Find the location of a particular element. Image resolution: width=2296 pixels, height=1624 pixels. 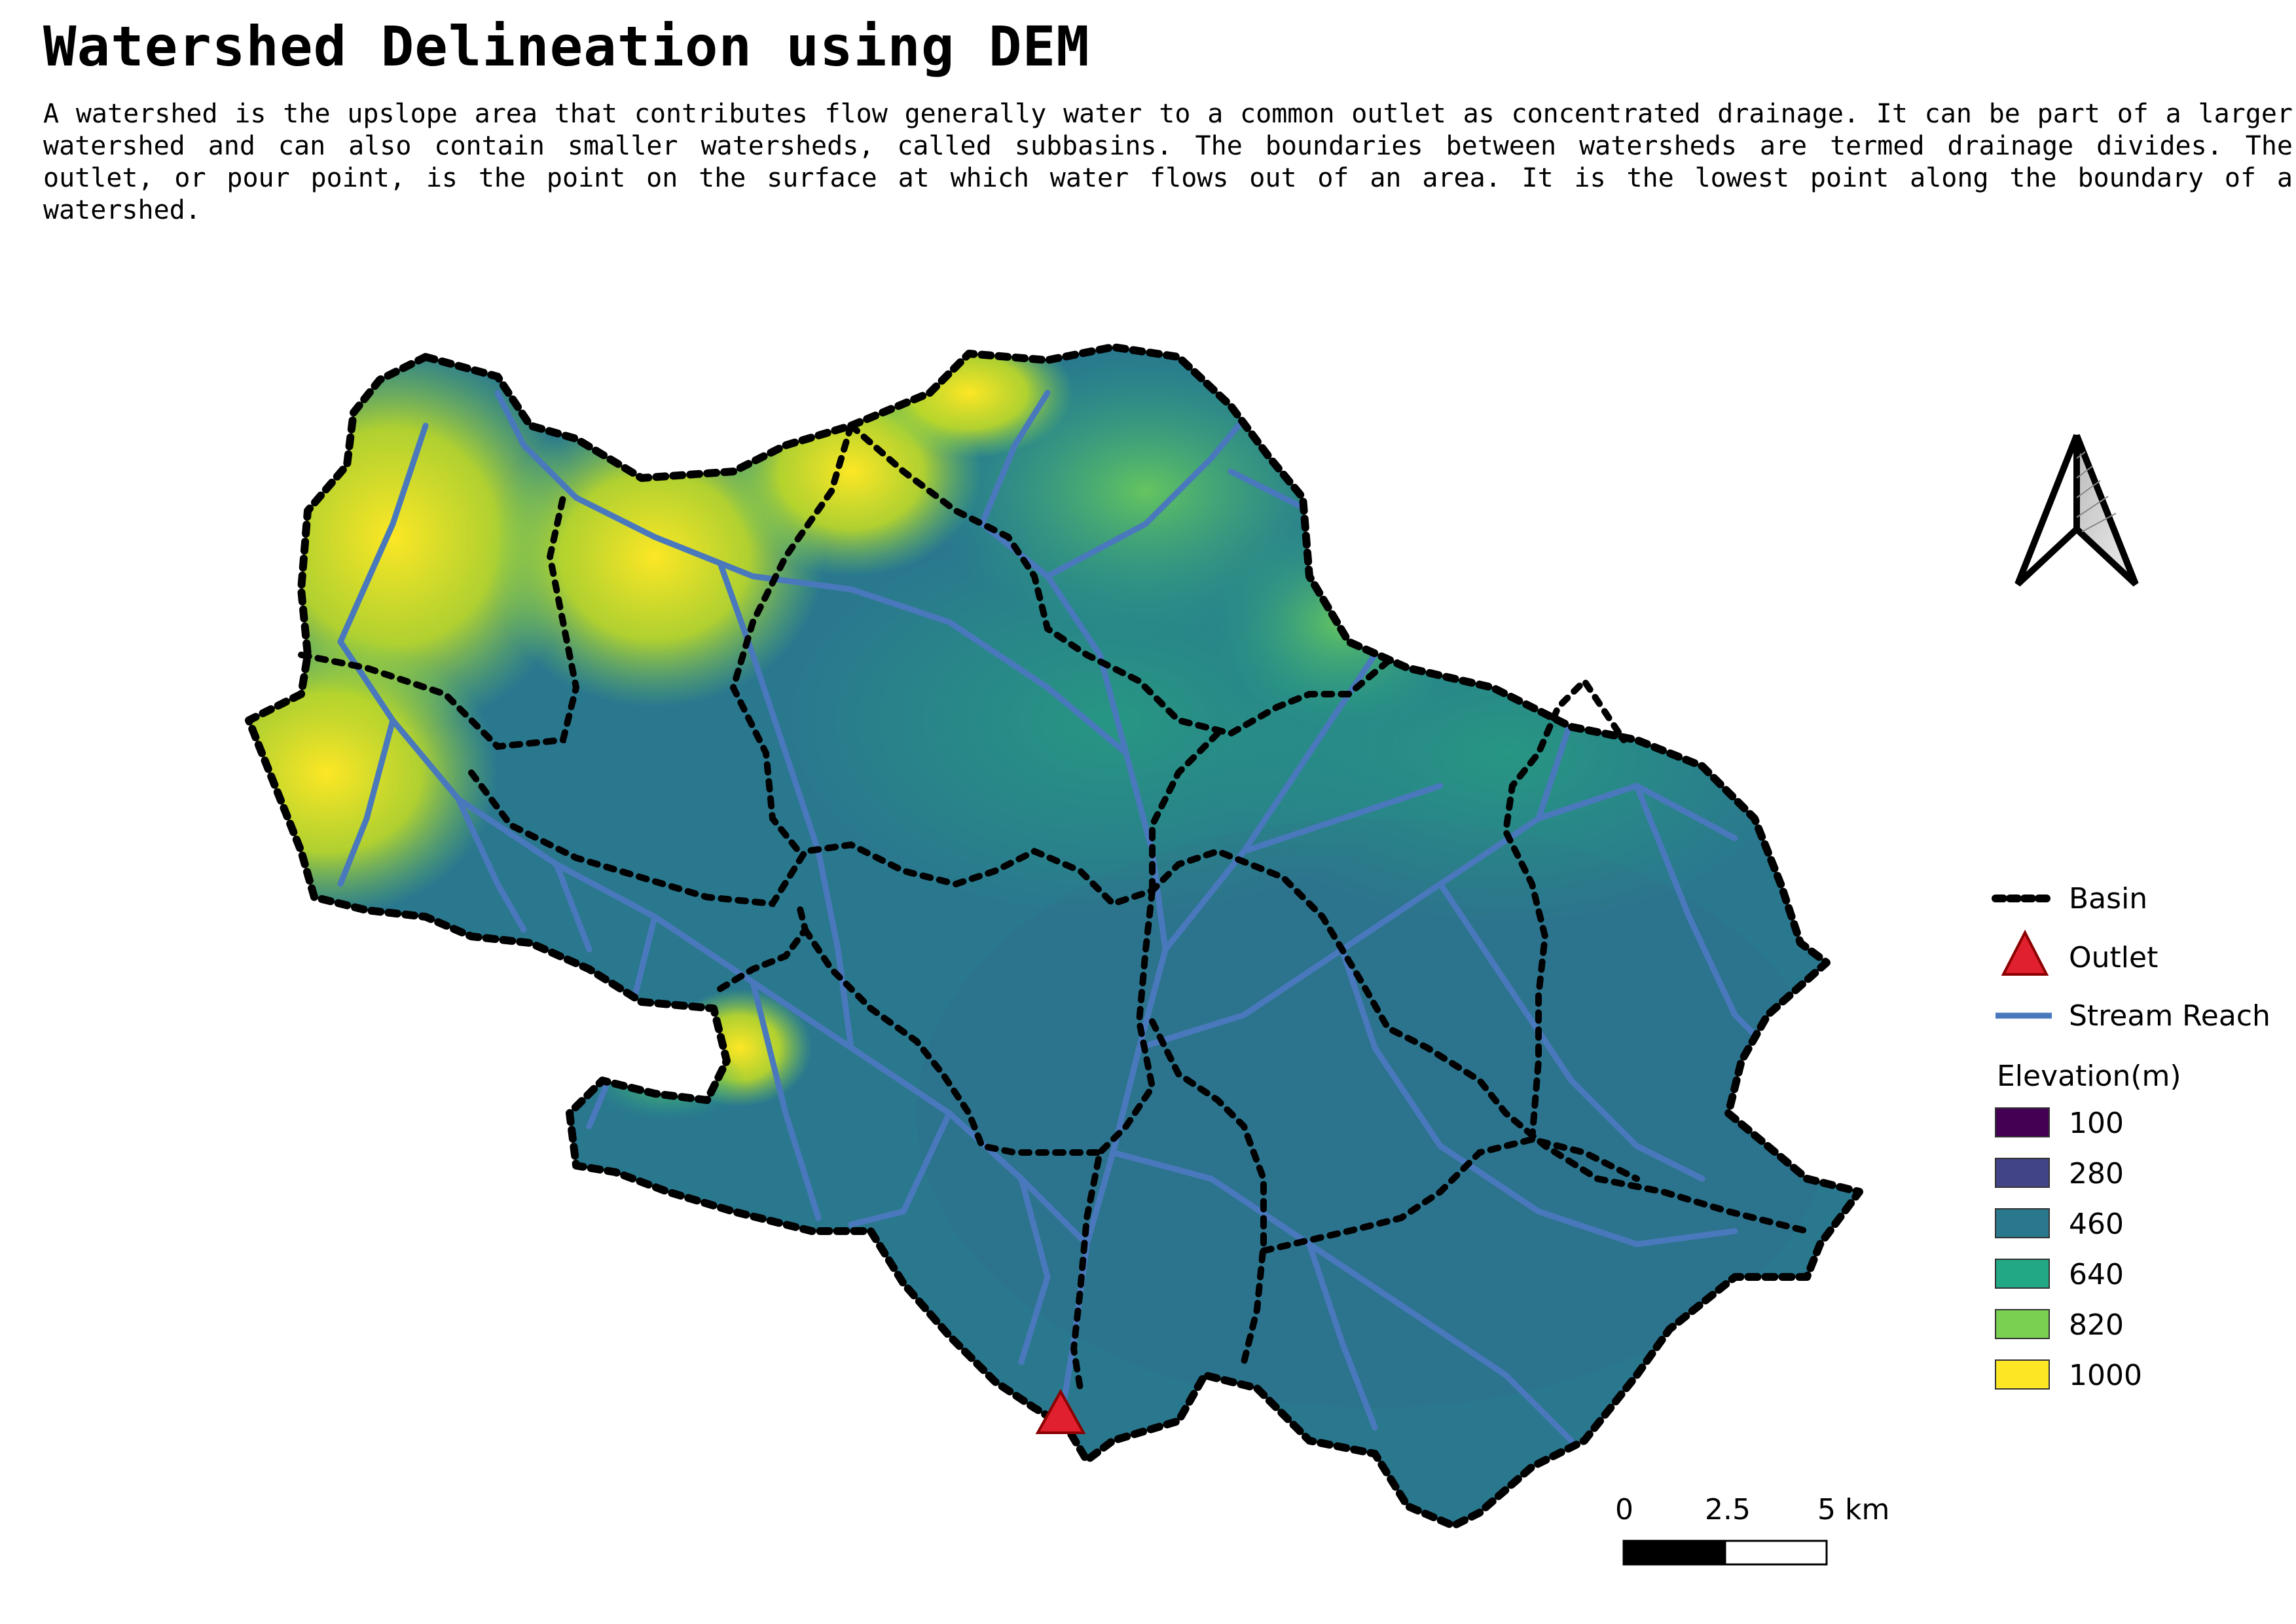

scale-tick-2: 5 km is located at coordinates (1853, 1509).